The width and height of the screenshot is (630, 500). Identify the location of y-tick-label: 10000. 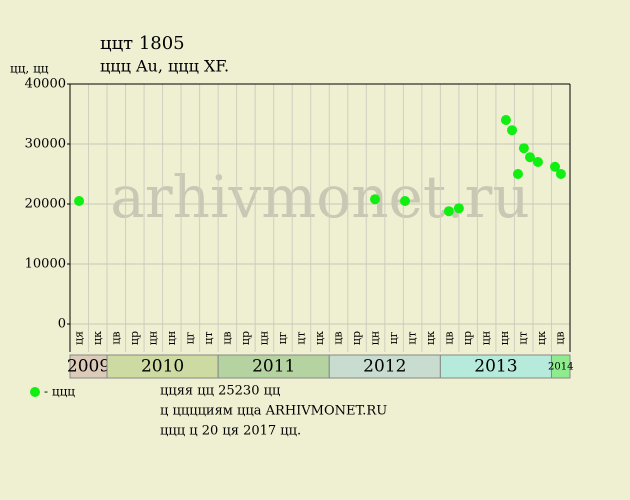
(45, 264).